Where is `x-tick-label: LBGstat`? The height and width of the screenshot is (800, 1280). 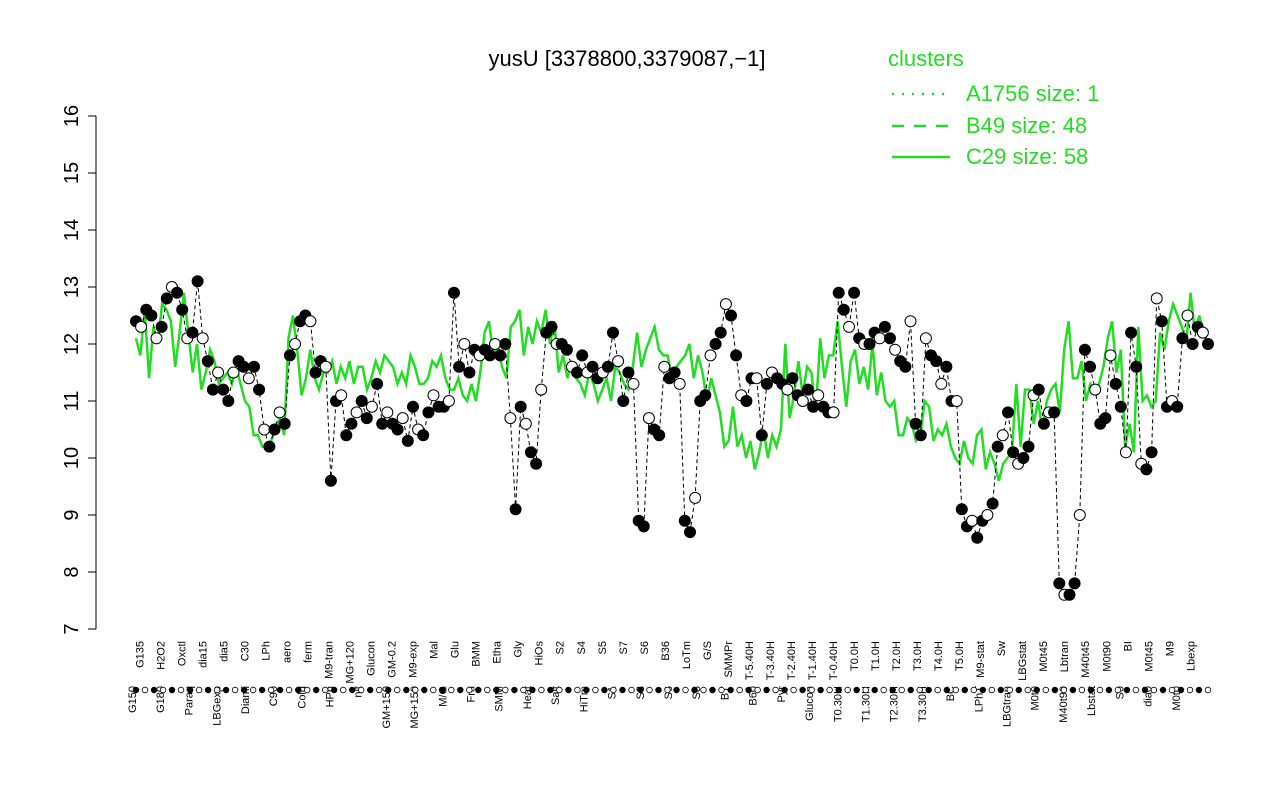
x-tick-label: LBGstat is located at coordinates (1023, 661).